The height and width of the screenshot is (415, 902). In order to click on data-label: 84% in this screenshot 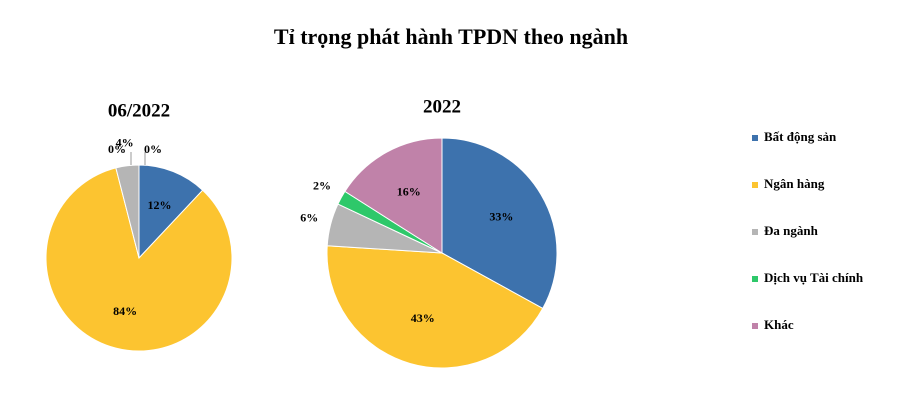, I will do `click(125, 311)`.